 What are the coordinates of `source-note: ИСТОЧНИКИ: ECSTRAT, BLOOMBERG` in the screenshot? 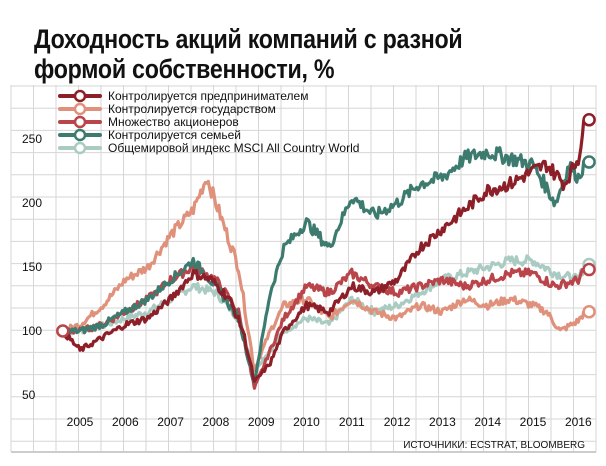 It's located at (494, 445).